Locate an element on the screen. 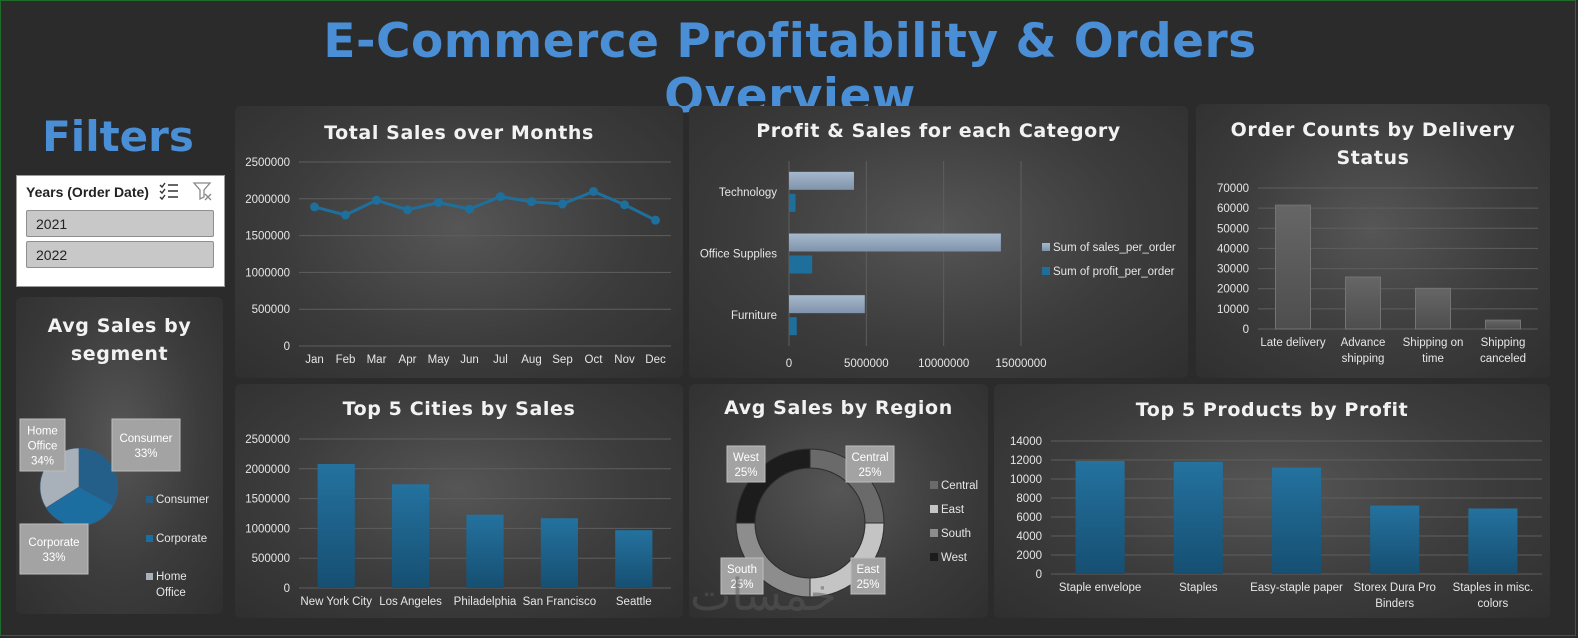 Image resolution: width=1578 pixels, height=638 pixels. x-tick-label-line-0: Nov is located at coordinates (624, 360).